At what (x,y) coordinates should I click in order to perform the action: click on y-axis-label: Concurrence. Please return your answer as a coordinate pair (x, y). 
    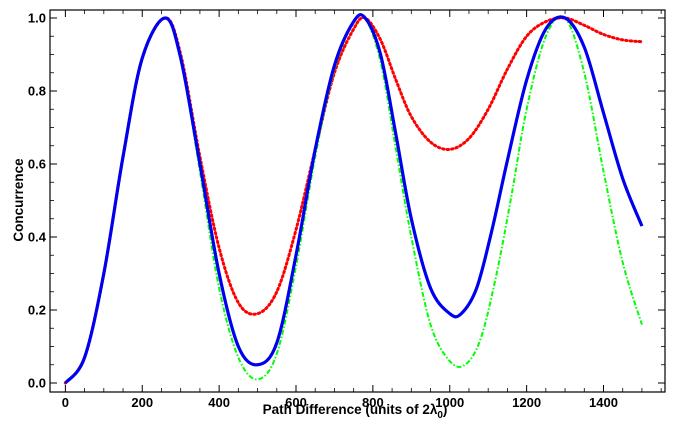
    Looking at the image, I should click on (18, 200).